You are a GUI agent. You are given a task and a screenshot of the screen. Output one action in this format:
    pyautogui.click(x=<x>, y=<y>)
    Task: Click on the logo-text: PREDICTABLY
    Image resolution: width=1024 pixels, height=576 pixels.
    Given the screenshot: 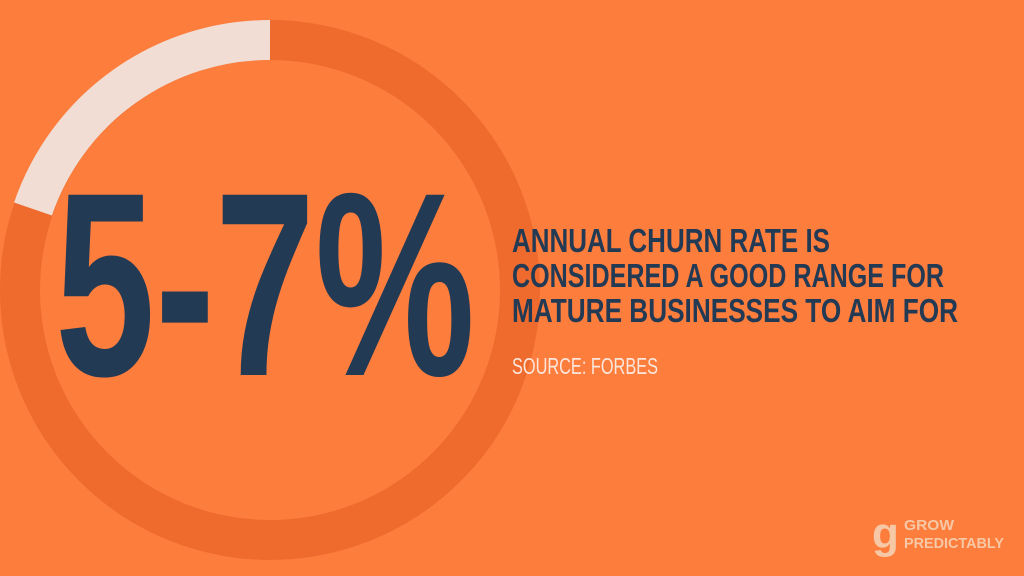 What is the action you would take?
    pyautogui.click(x=954, y=543)
    